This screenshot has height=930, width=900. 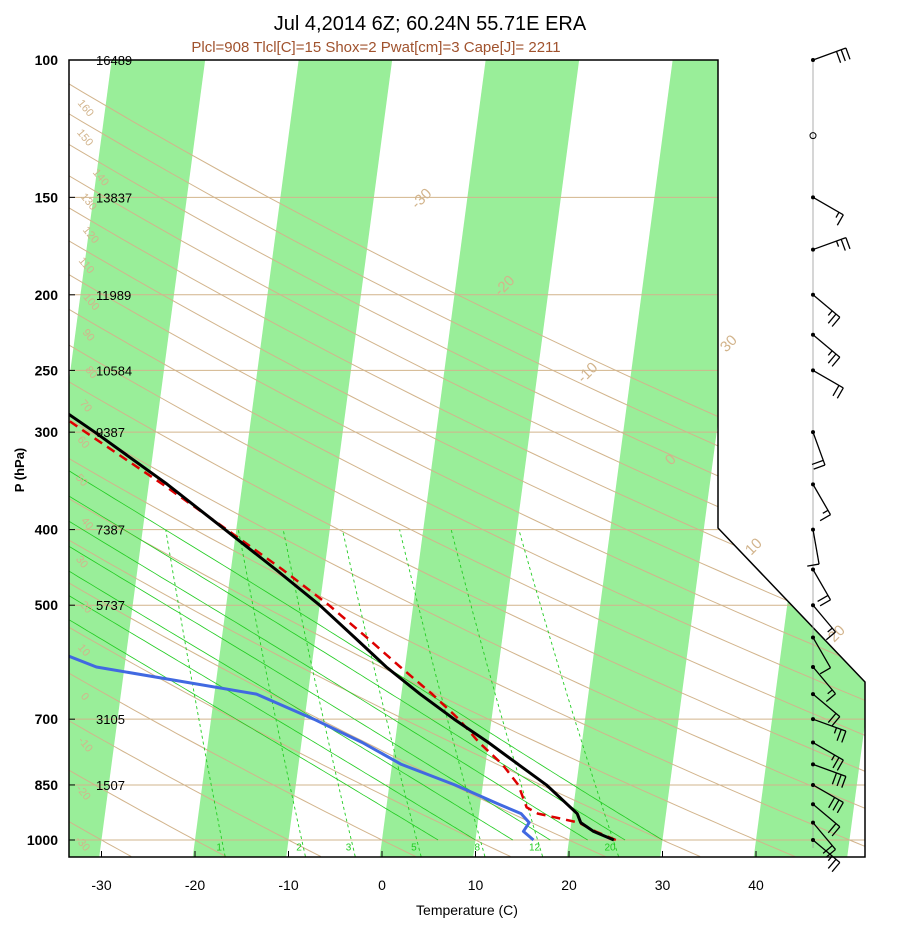 What do you see at coordinates (430, 24) in the screenshot?
I see `chart-title: Jul 4,2014 6Z; 60.24N 55.71E ERA` at bounding box center [430, 24].